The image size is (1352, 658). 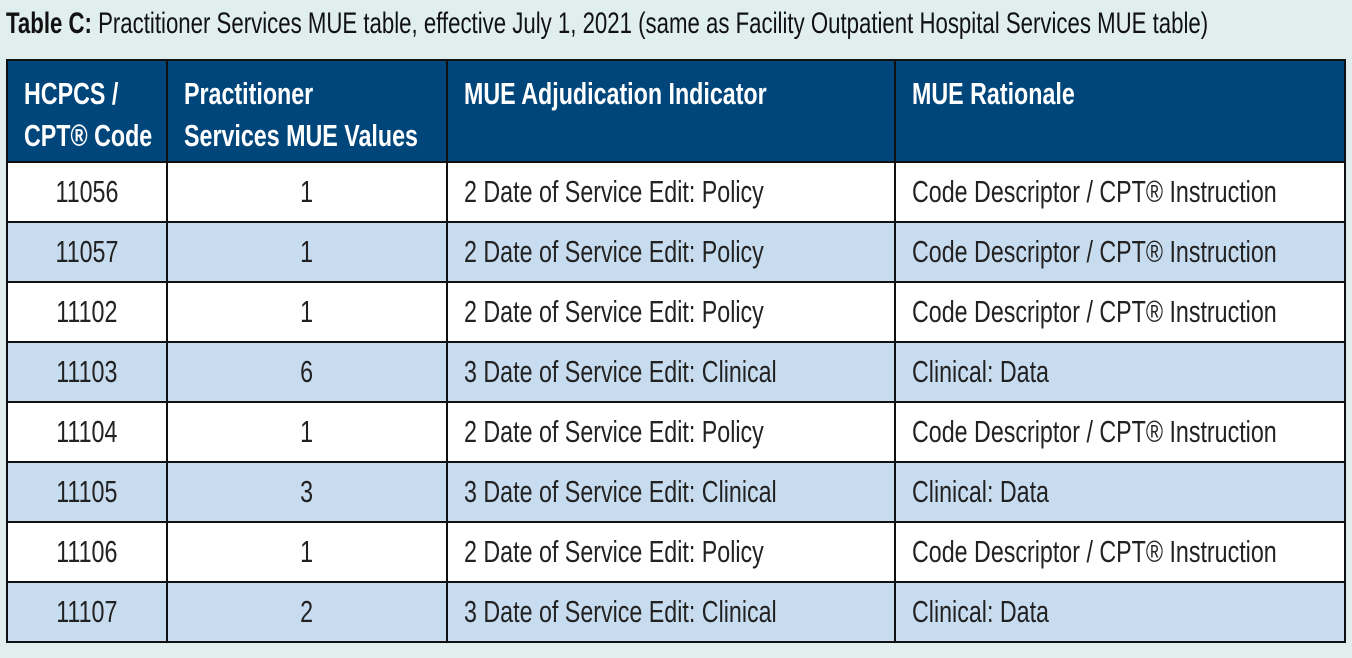 I want to click on header-hcpcs-code: HCPCS / CPT® Code, so click(x=87, y=111).